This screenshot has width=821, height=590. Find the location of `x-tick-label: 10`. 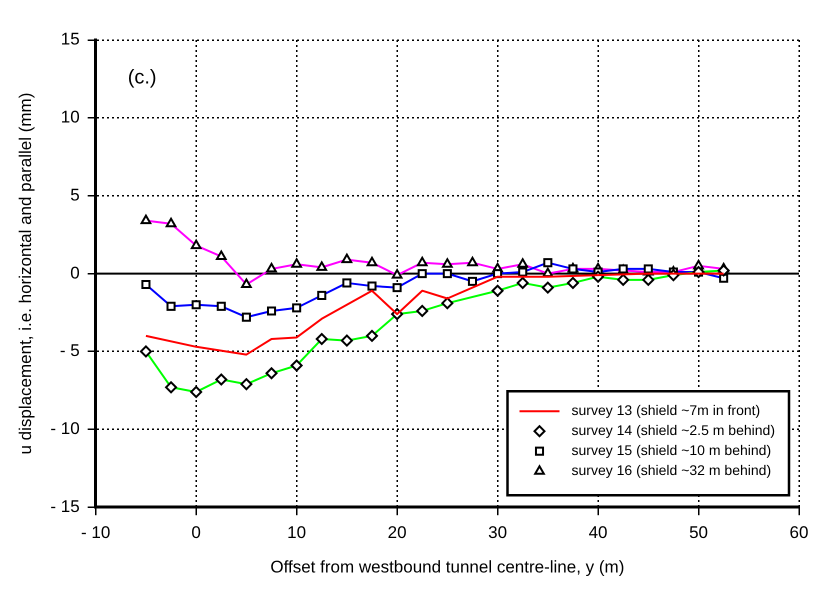

x-tick-label: 10 is located at coordinates (296, 532).